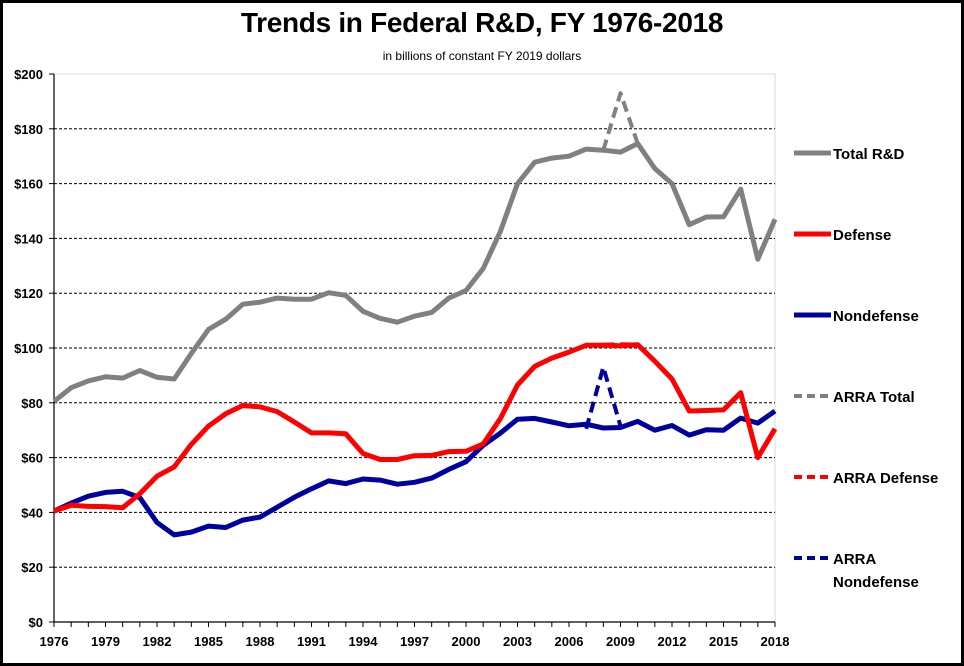  What do you see at coordinates (36, 622) in the screenshot?
I see `y-tick-label: $0` at bounding box center [36, 622].